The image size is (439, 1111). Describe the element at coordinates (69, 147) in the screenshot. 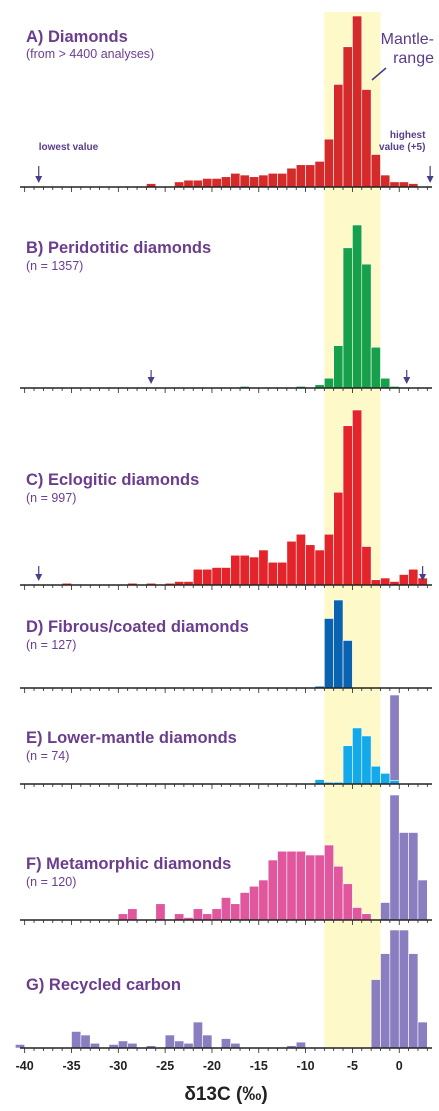

I see `annotation-label-a-0: lowest value` at that location.